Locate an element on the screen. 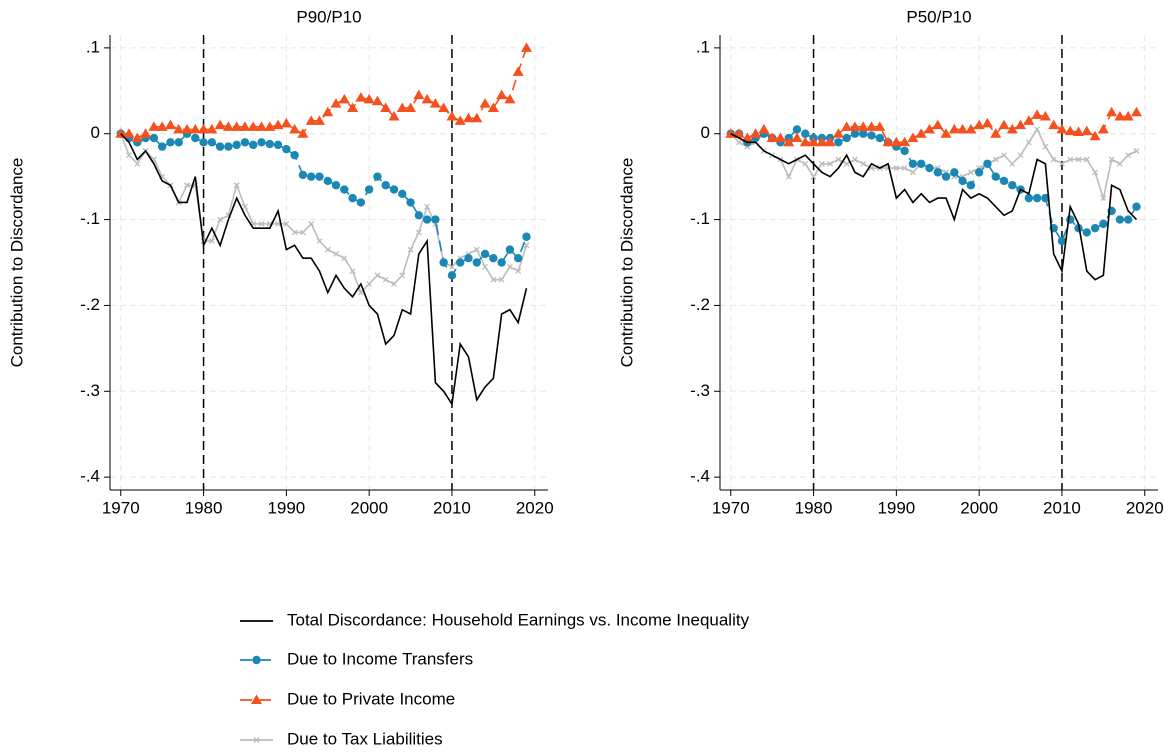 The height and width of the screenshot is (755, 1169). chart-title: P50/P10 is located at coordinates (938, 16).